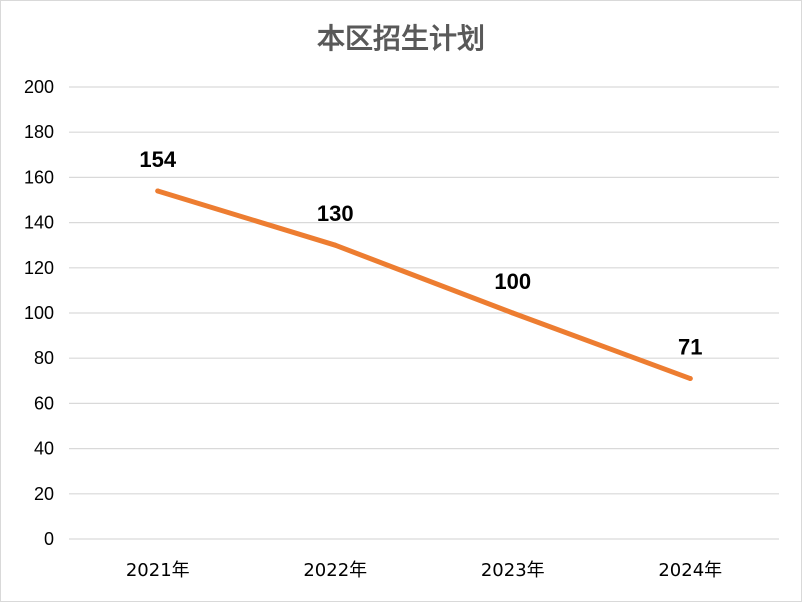  Describe the element at coordinates (335, 570) in the screenshot. I see `x-category-label: 2022年` at that location.